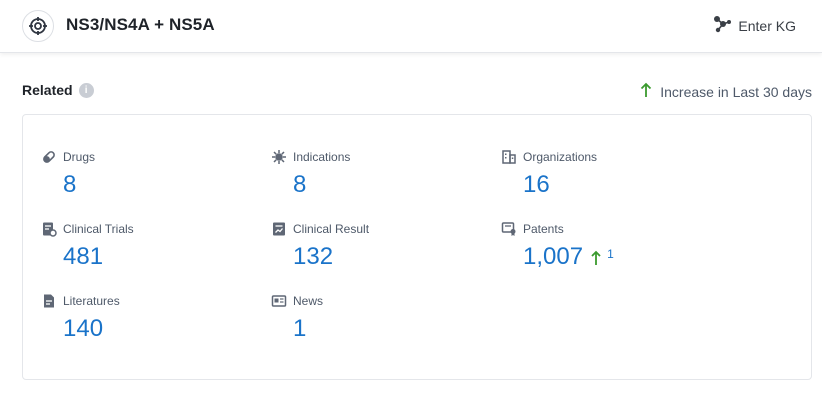 This screenshot has width=822, height=404. Describe the element at coordinates (279, 157) in the screenshot. I see `virus-icon` at that location.